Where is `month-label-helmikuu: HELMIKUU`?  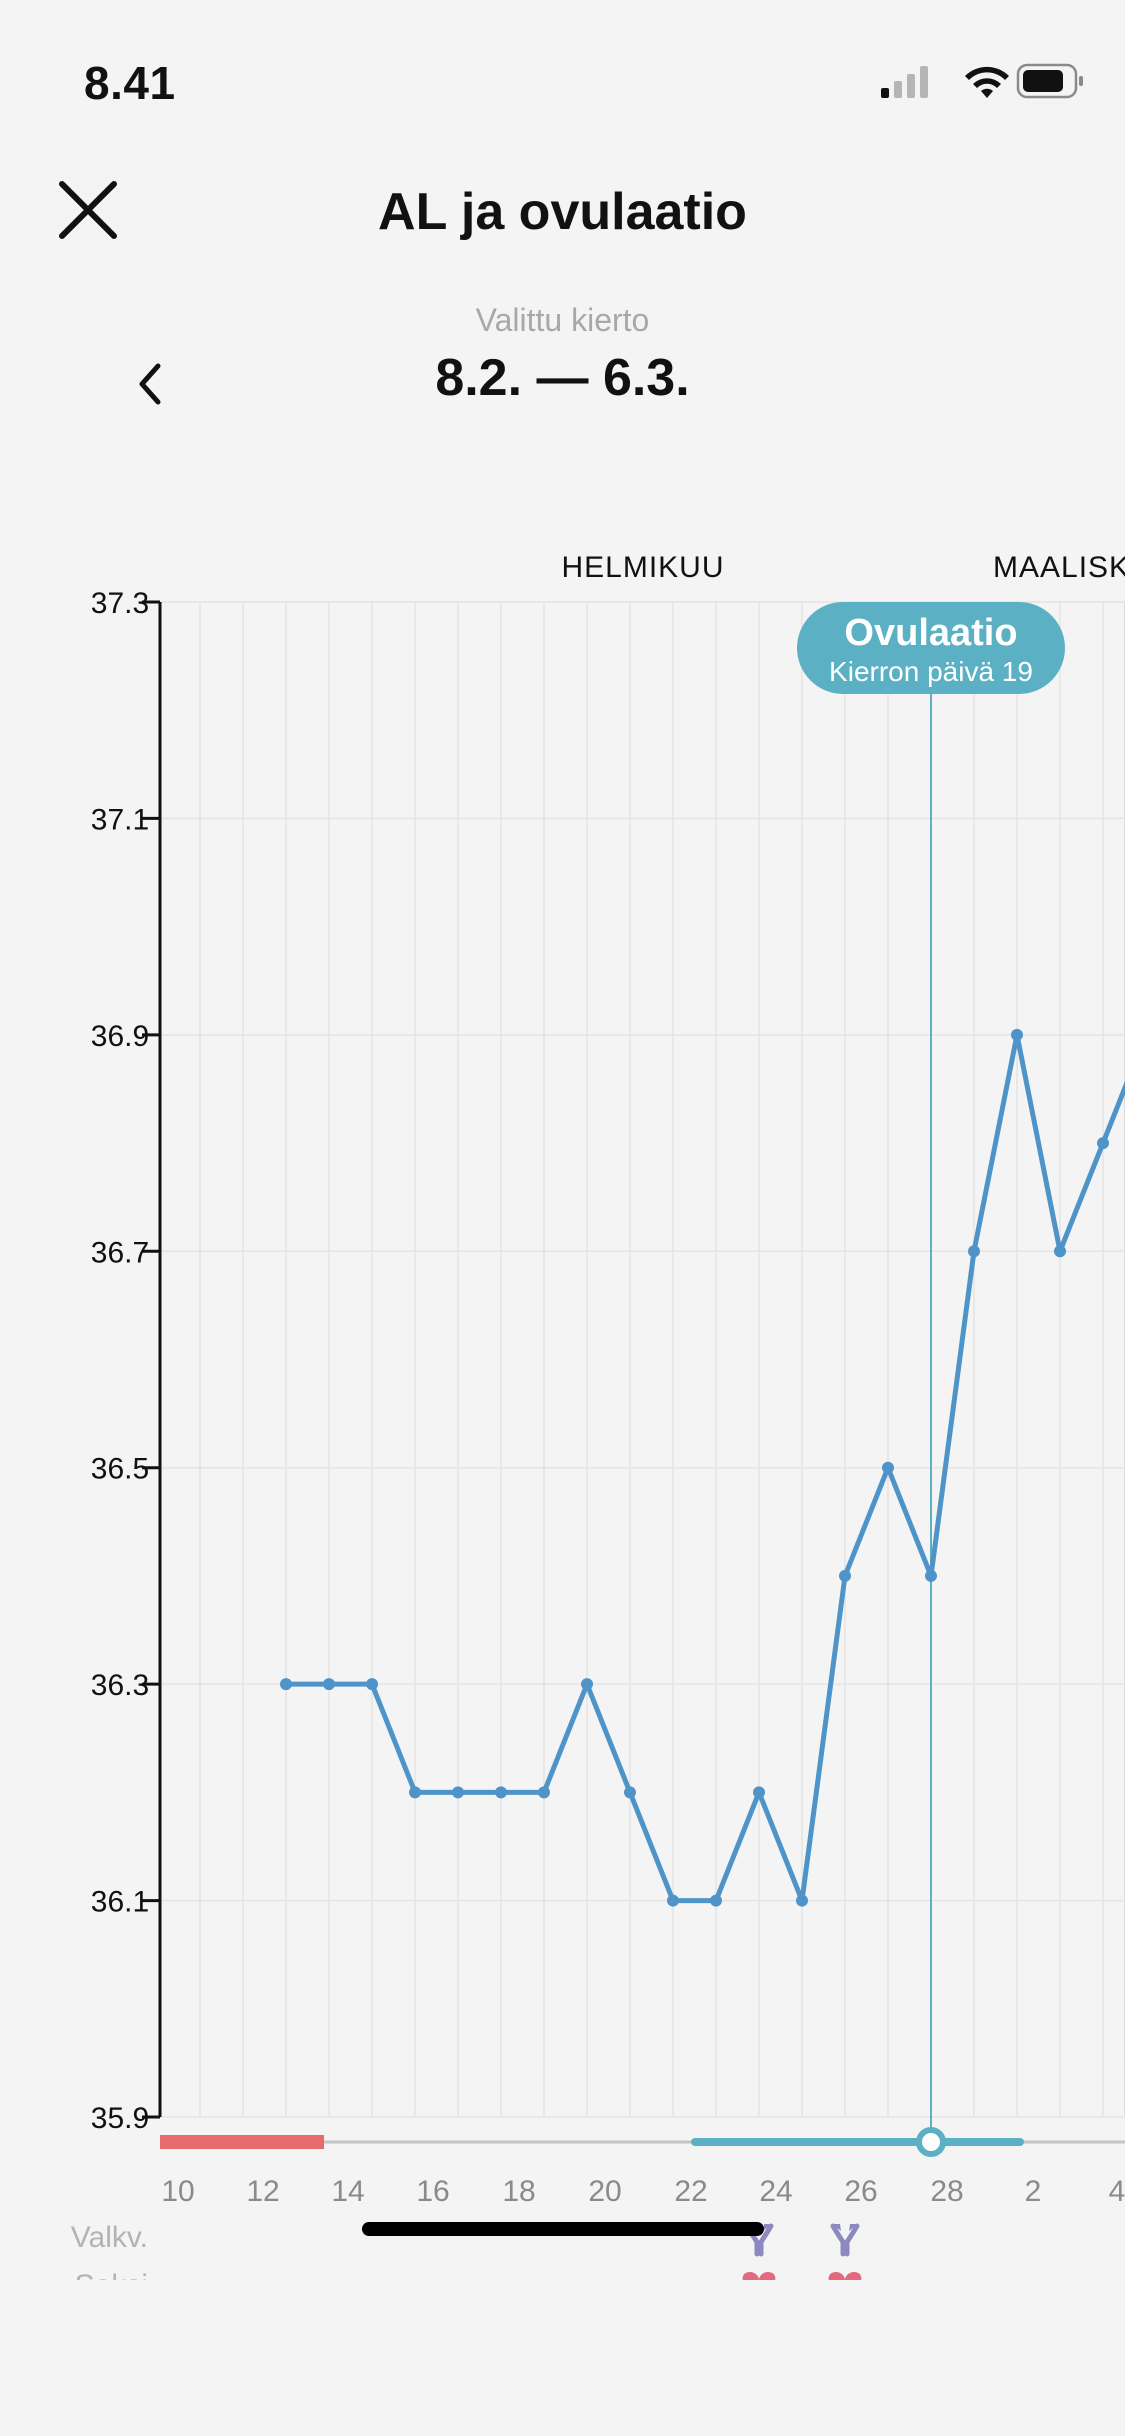
month-label-helmikuu: HELMIKUU is located at coordinates (642, 567).